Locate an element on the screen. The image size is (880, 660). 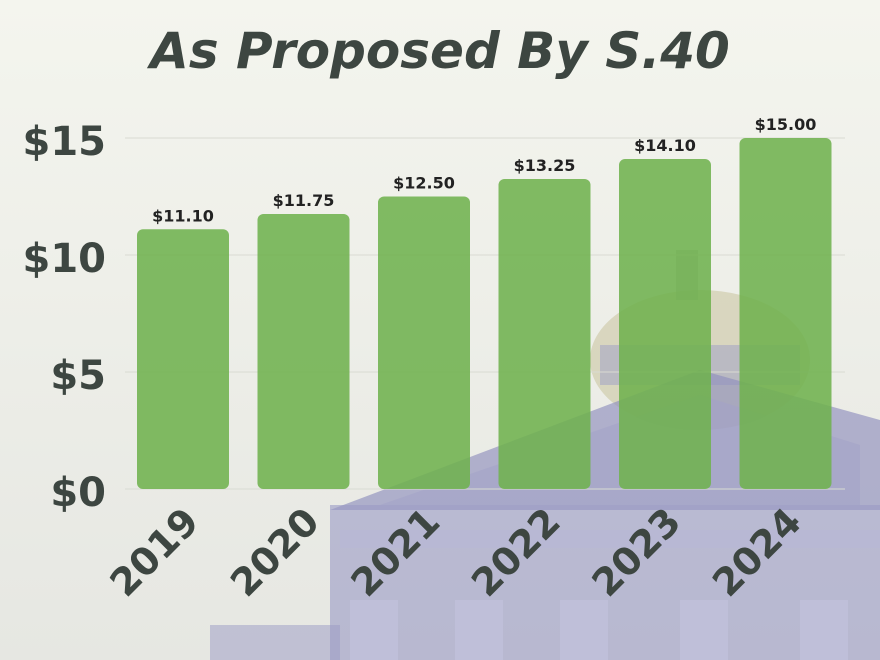
y-tick-label: $10 is located at coordinates (65, 259).